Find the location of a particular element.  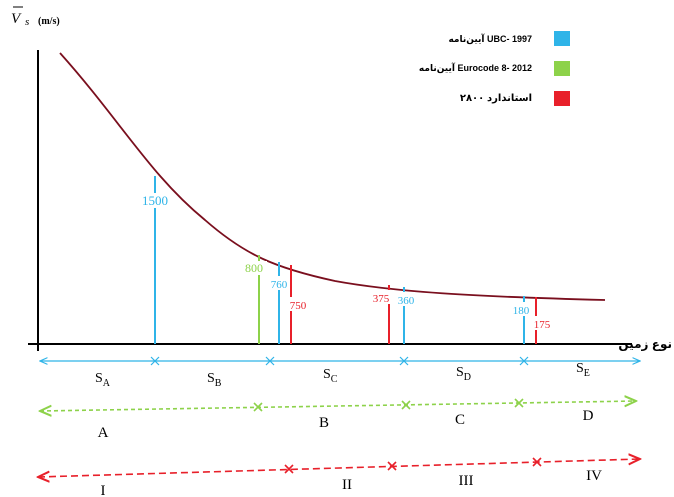

y-axis-unit: (m/s) is located at coordinates (49, 21).